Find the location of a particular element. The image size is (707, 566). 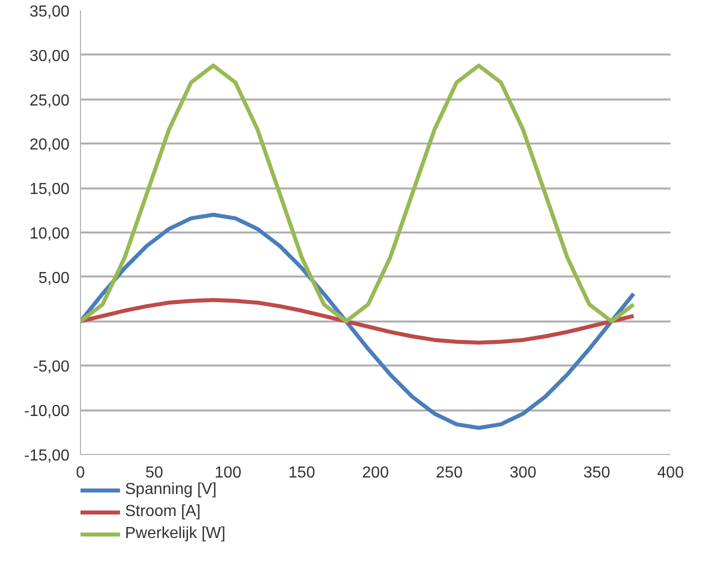

legend-label: Pwerkelijk [W] is located at coordinates (175, 534).